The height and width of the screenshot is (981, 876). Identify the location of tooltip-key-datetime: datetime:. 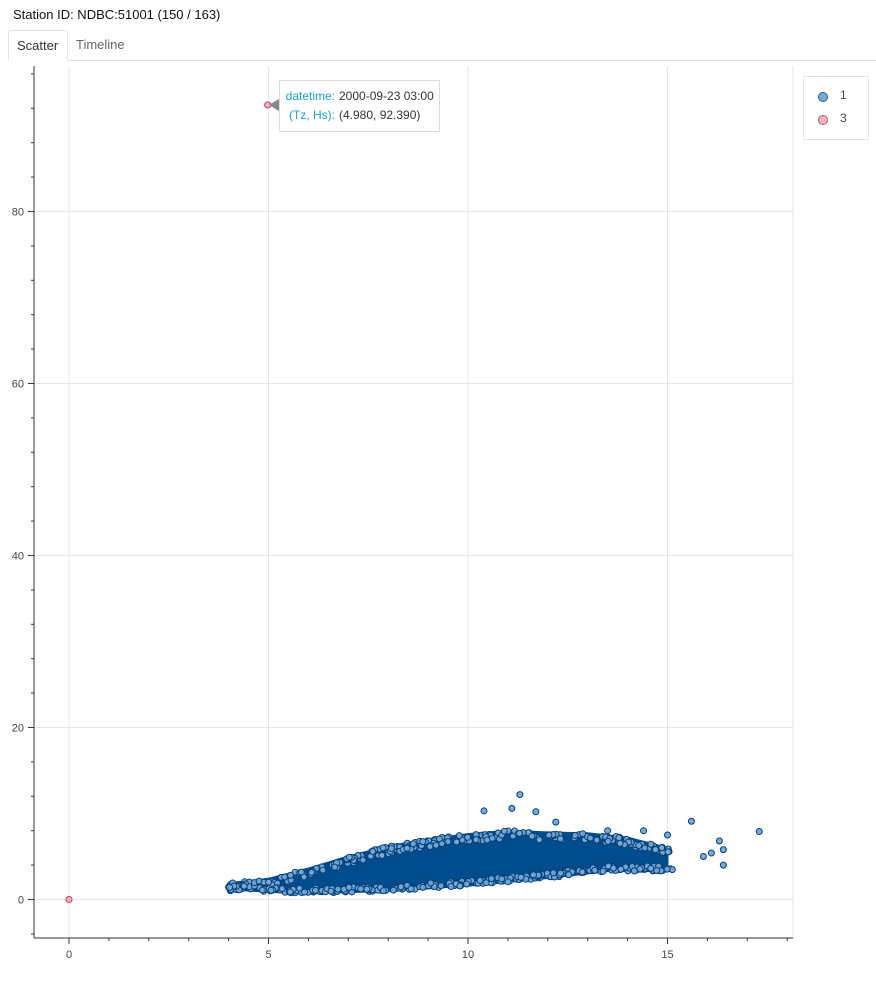
(310, 96).